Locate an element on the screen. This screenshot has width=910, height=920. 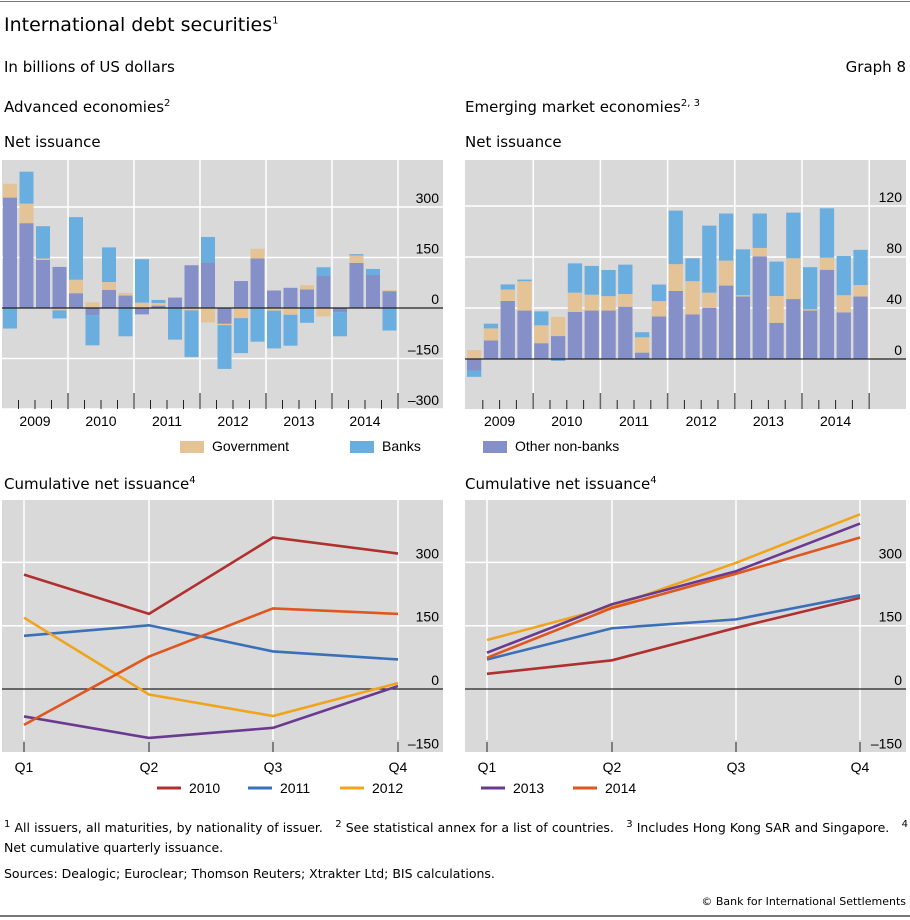
emerging-cumulative-ytick-label: 300 is located at coordinates (891, 553).